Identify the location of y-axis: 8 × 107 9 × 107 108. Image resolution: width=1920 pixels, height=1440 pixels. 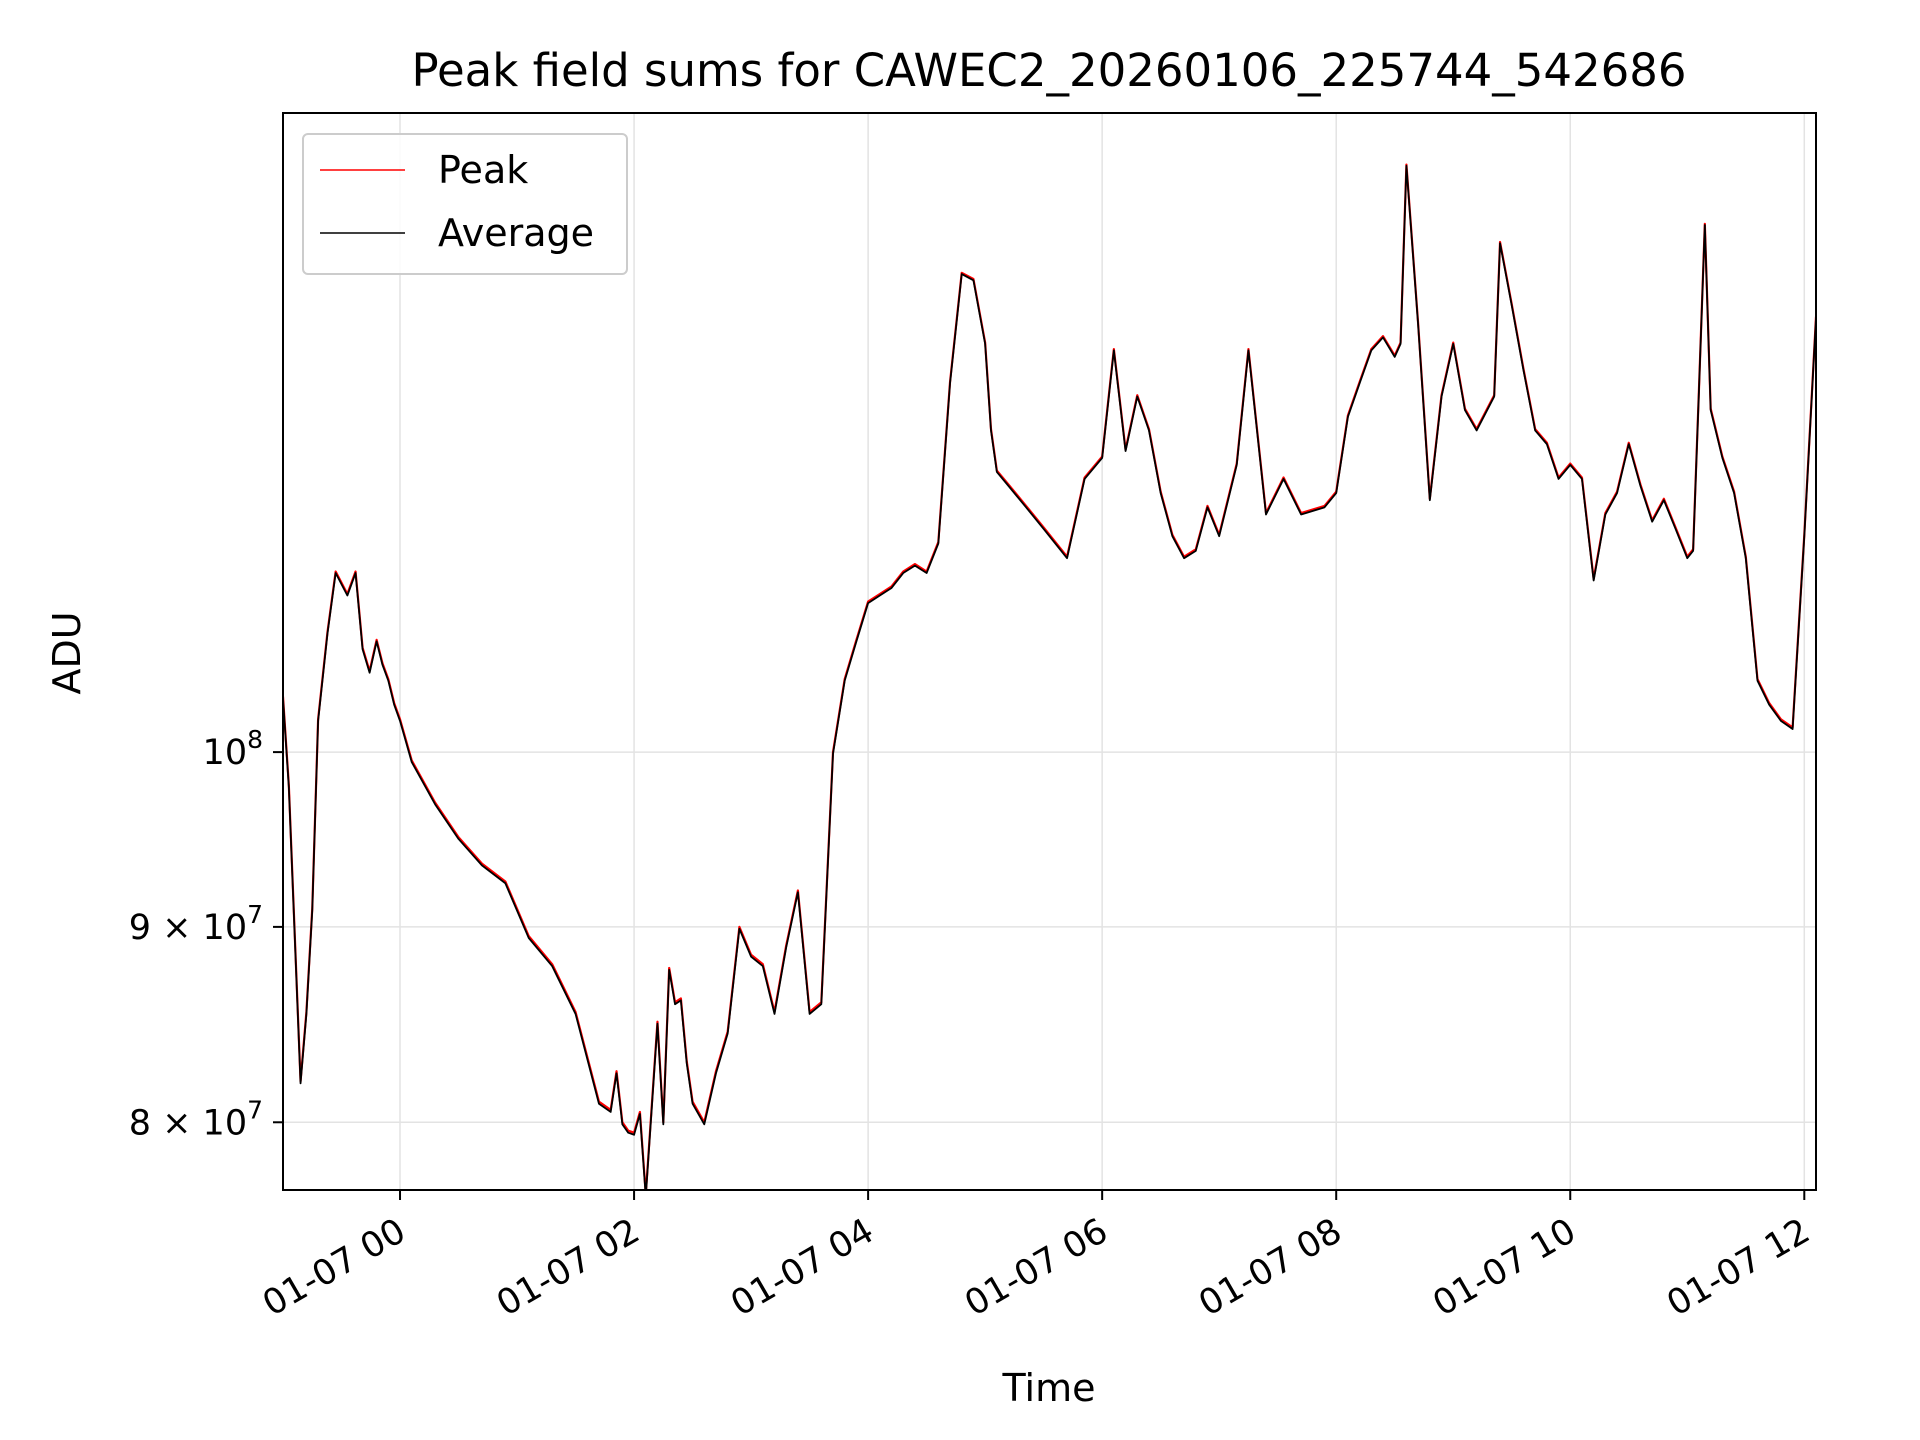
(206, 934).